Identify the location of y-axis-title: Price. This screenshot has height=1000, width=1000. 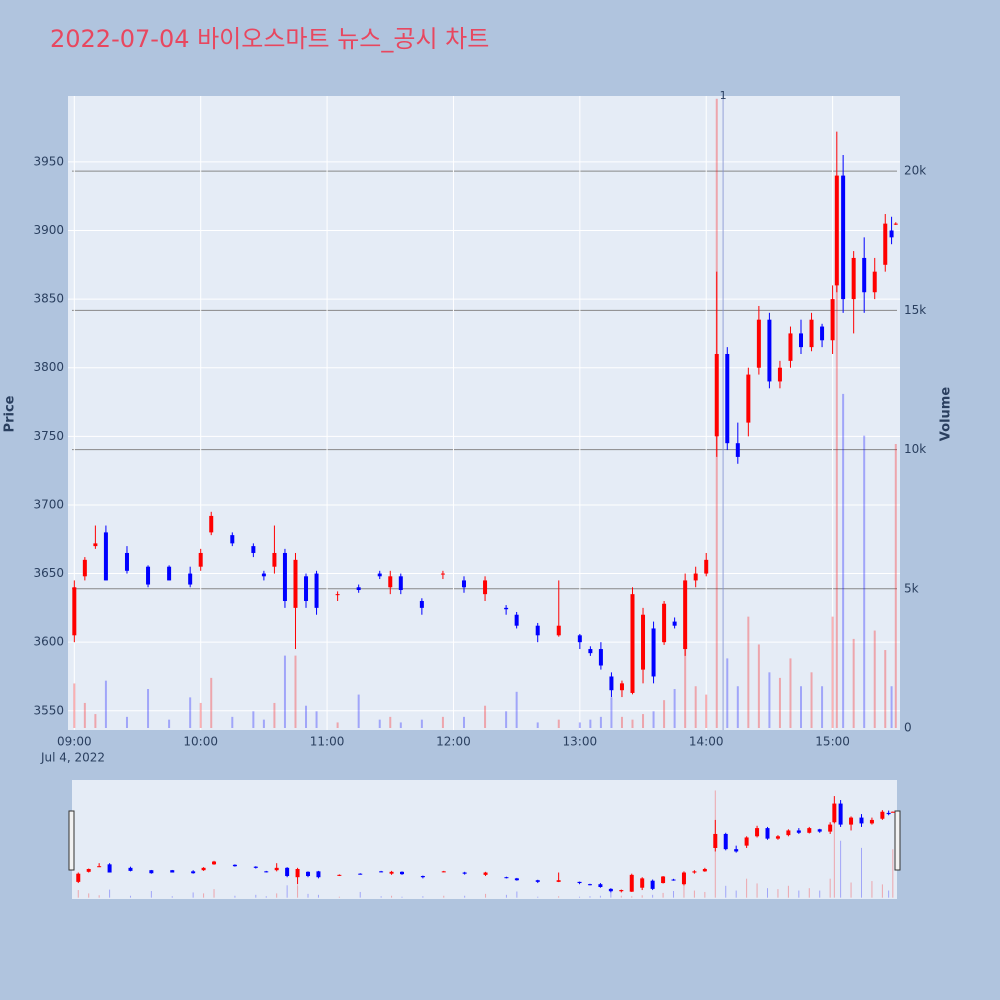
(10, 413).